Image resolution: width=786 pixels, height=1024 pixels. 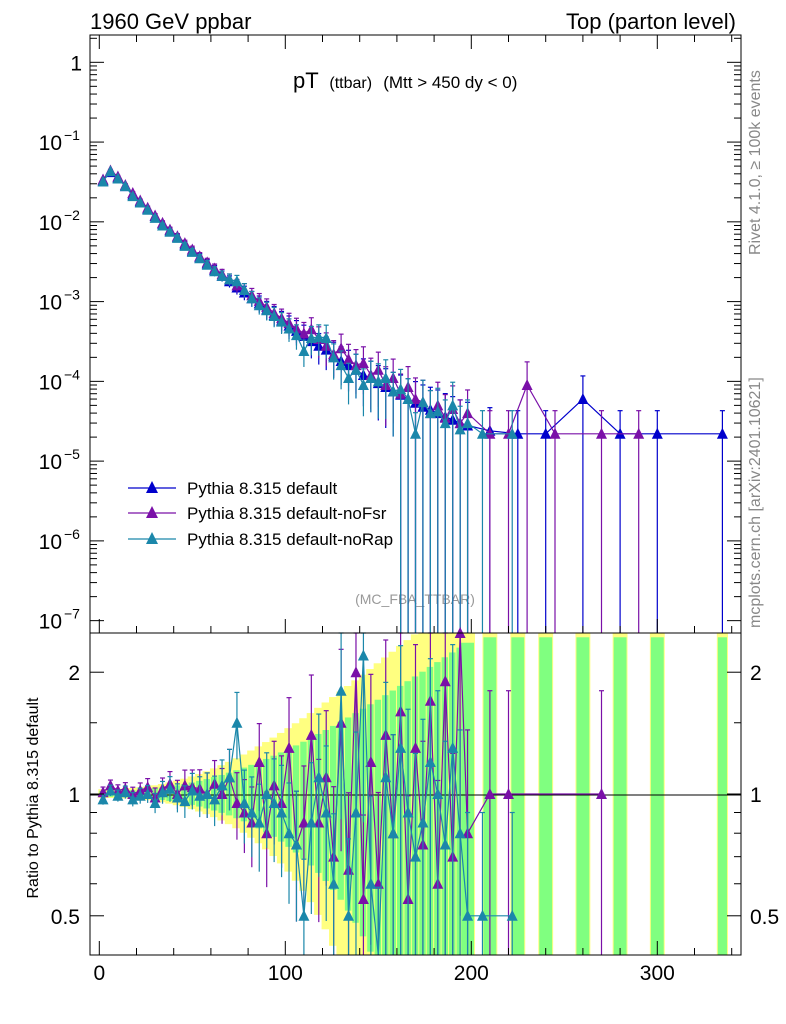 I want to click on legend-item-default: Pythia 8.315 default, so click(x=233, y=488).